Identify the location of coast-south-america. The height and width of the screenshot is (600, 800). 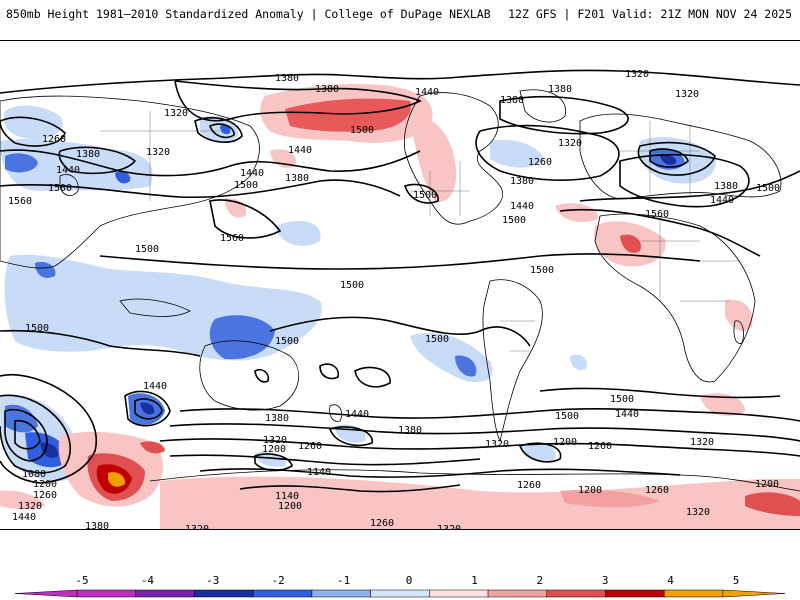
(512, 361).